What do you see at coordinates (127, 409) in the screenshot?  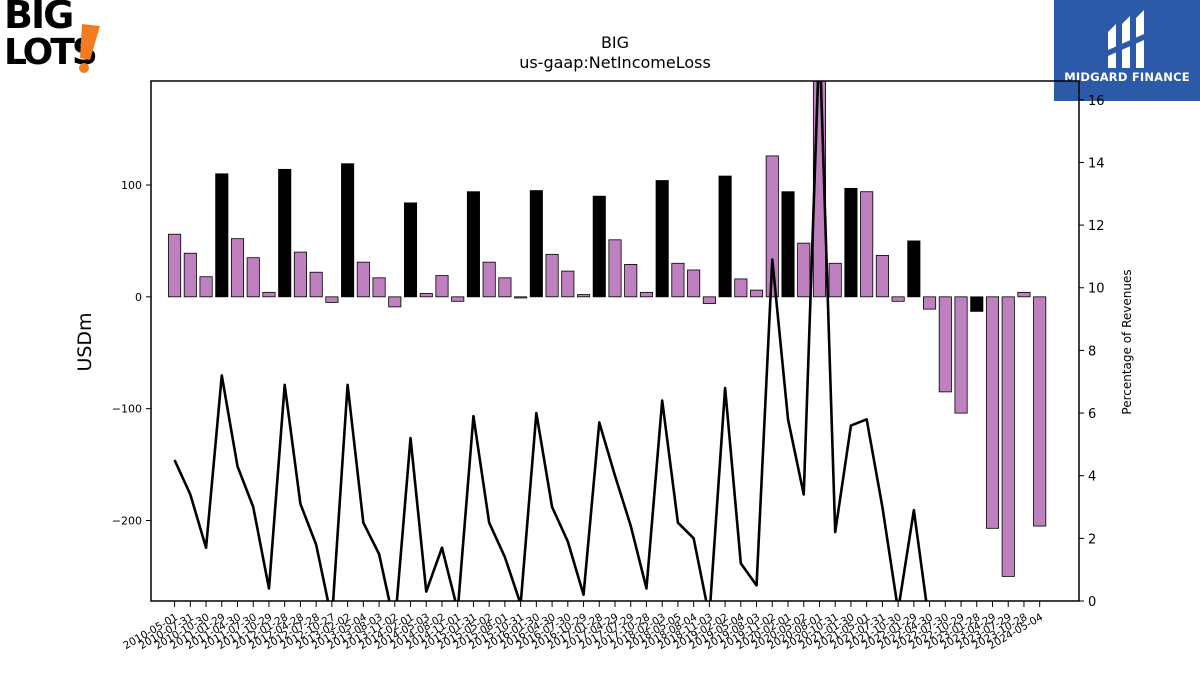 I see `y-tick-label: −100` at bounding box center [127, 409].